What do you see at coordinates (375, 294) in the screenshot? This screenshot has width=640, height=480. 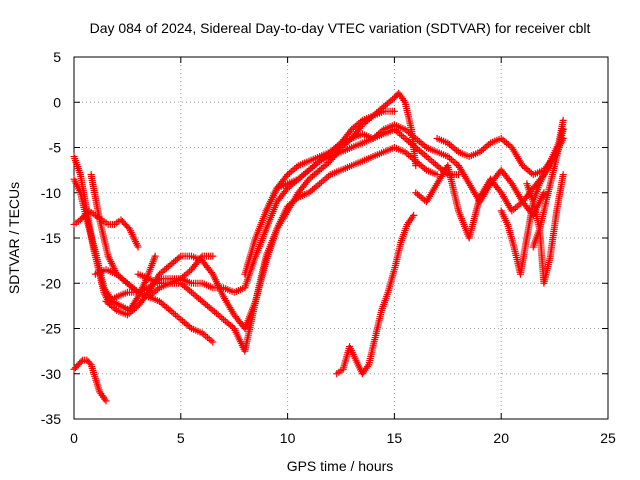 I see `series-arc-k` at bounding box center [375, 294].